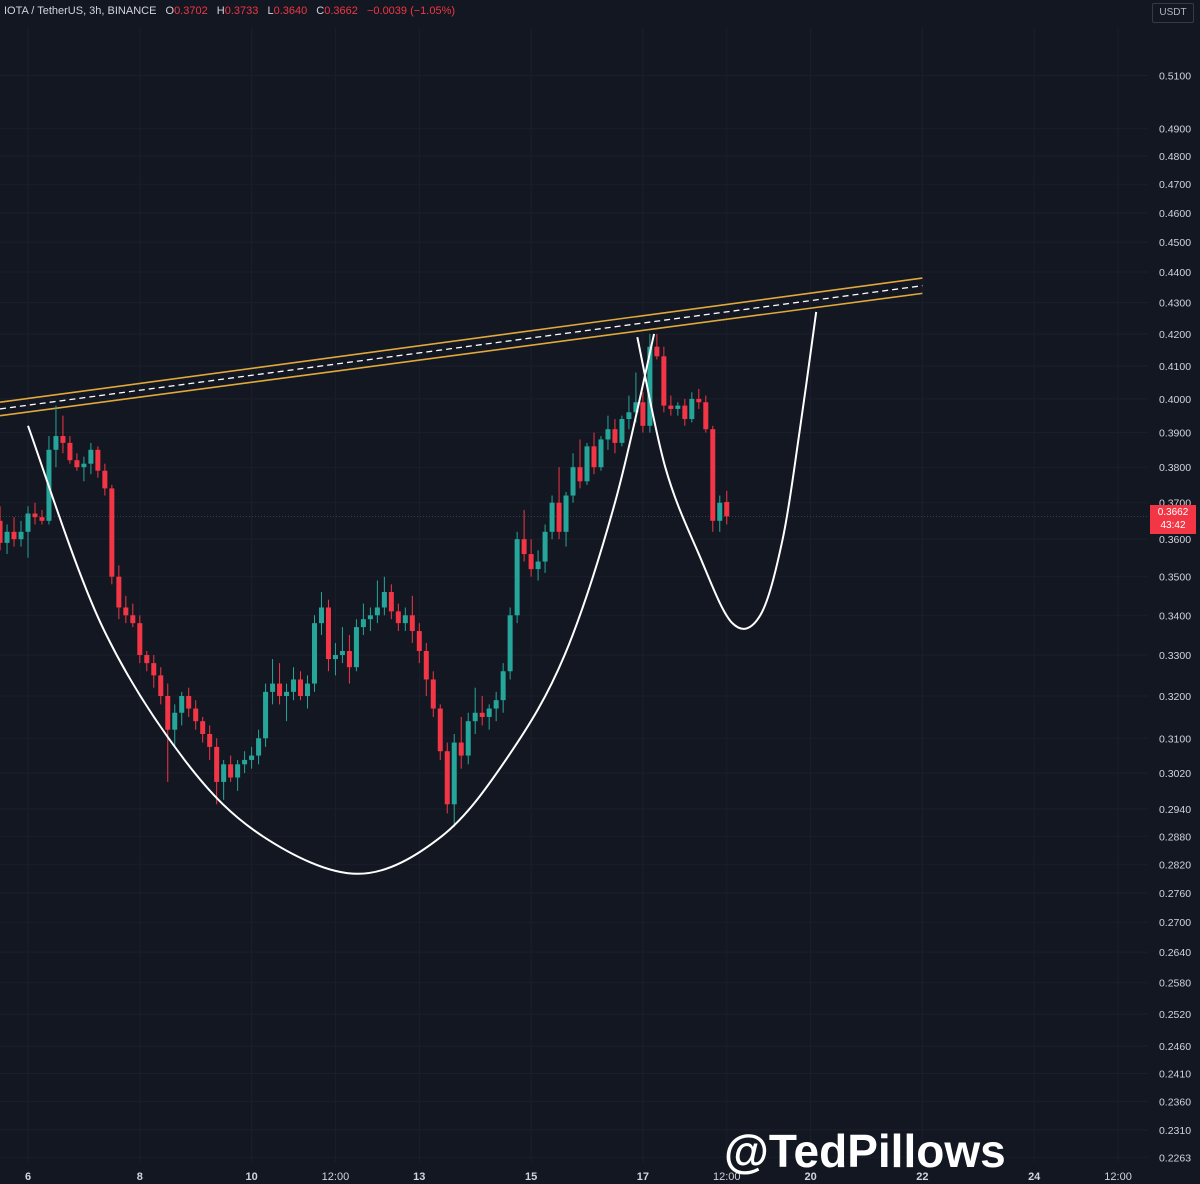 The height and width of the screenshot is (1184, 1200). I want to click on y-tick-label: 0.2410, so click(1175, 1074).